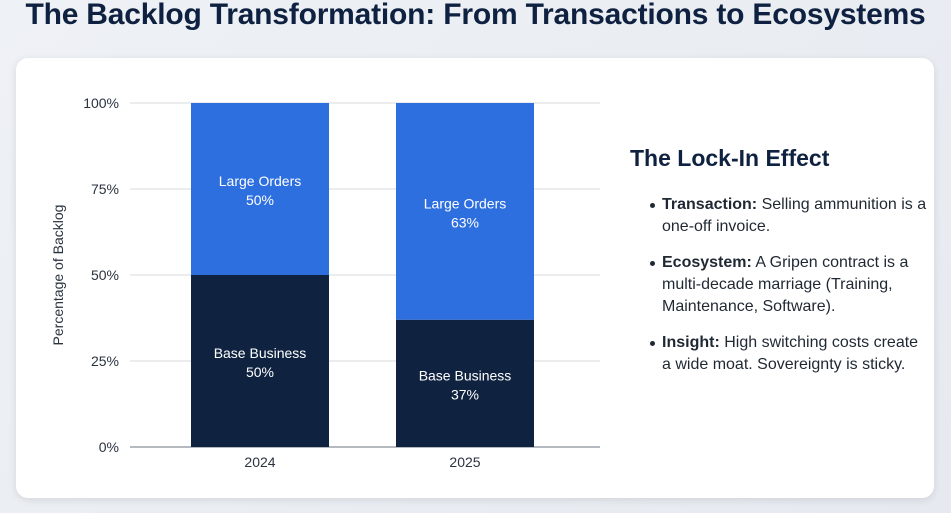 This screenshot has height=513, width=951. I want to click on panel-title: The Lock-In Effect, so click(730, 158).